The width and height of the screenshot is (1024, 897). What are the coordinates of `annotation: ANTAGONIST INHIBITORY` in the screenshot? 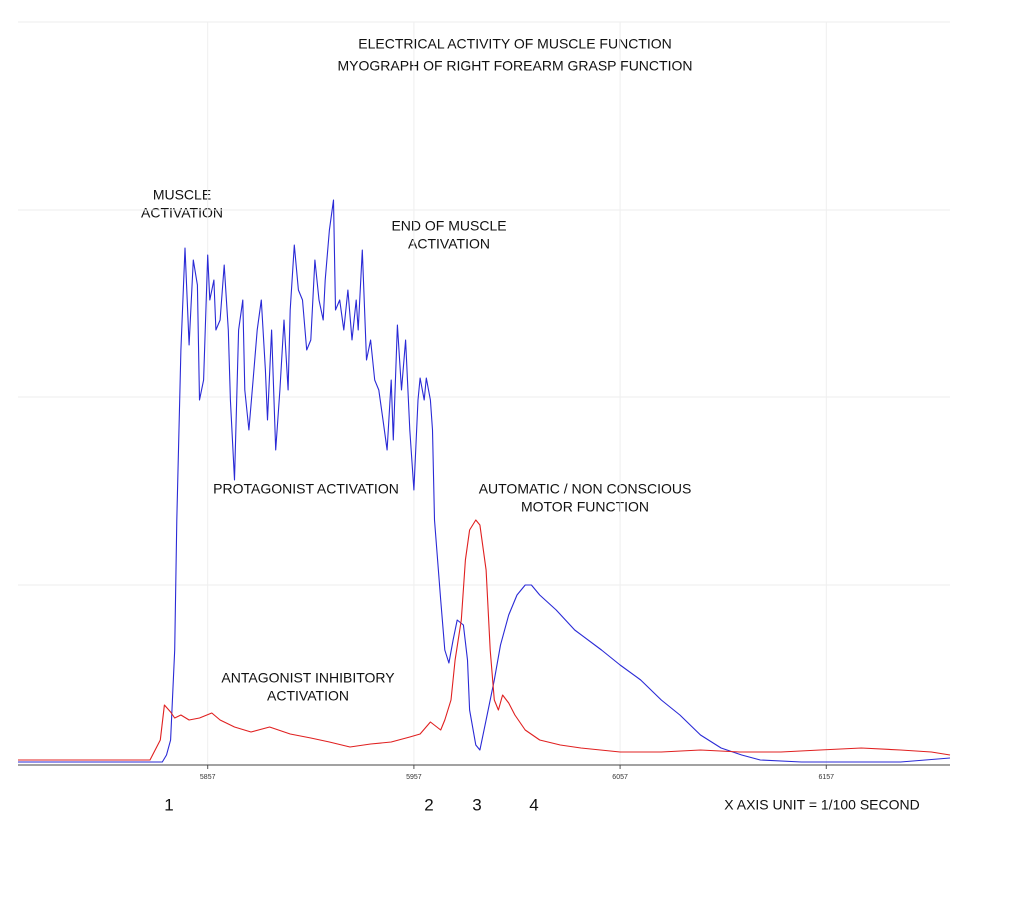 It's located at (308, 678).